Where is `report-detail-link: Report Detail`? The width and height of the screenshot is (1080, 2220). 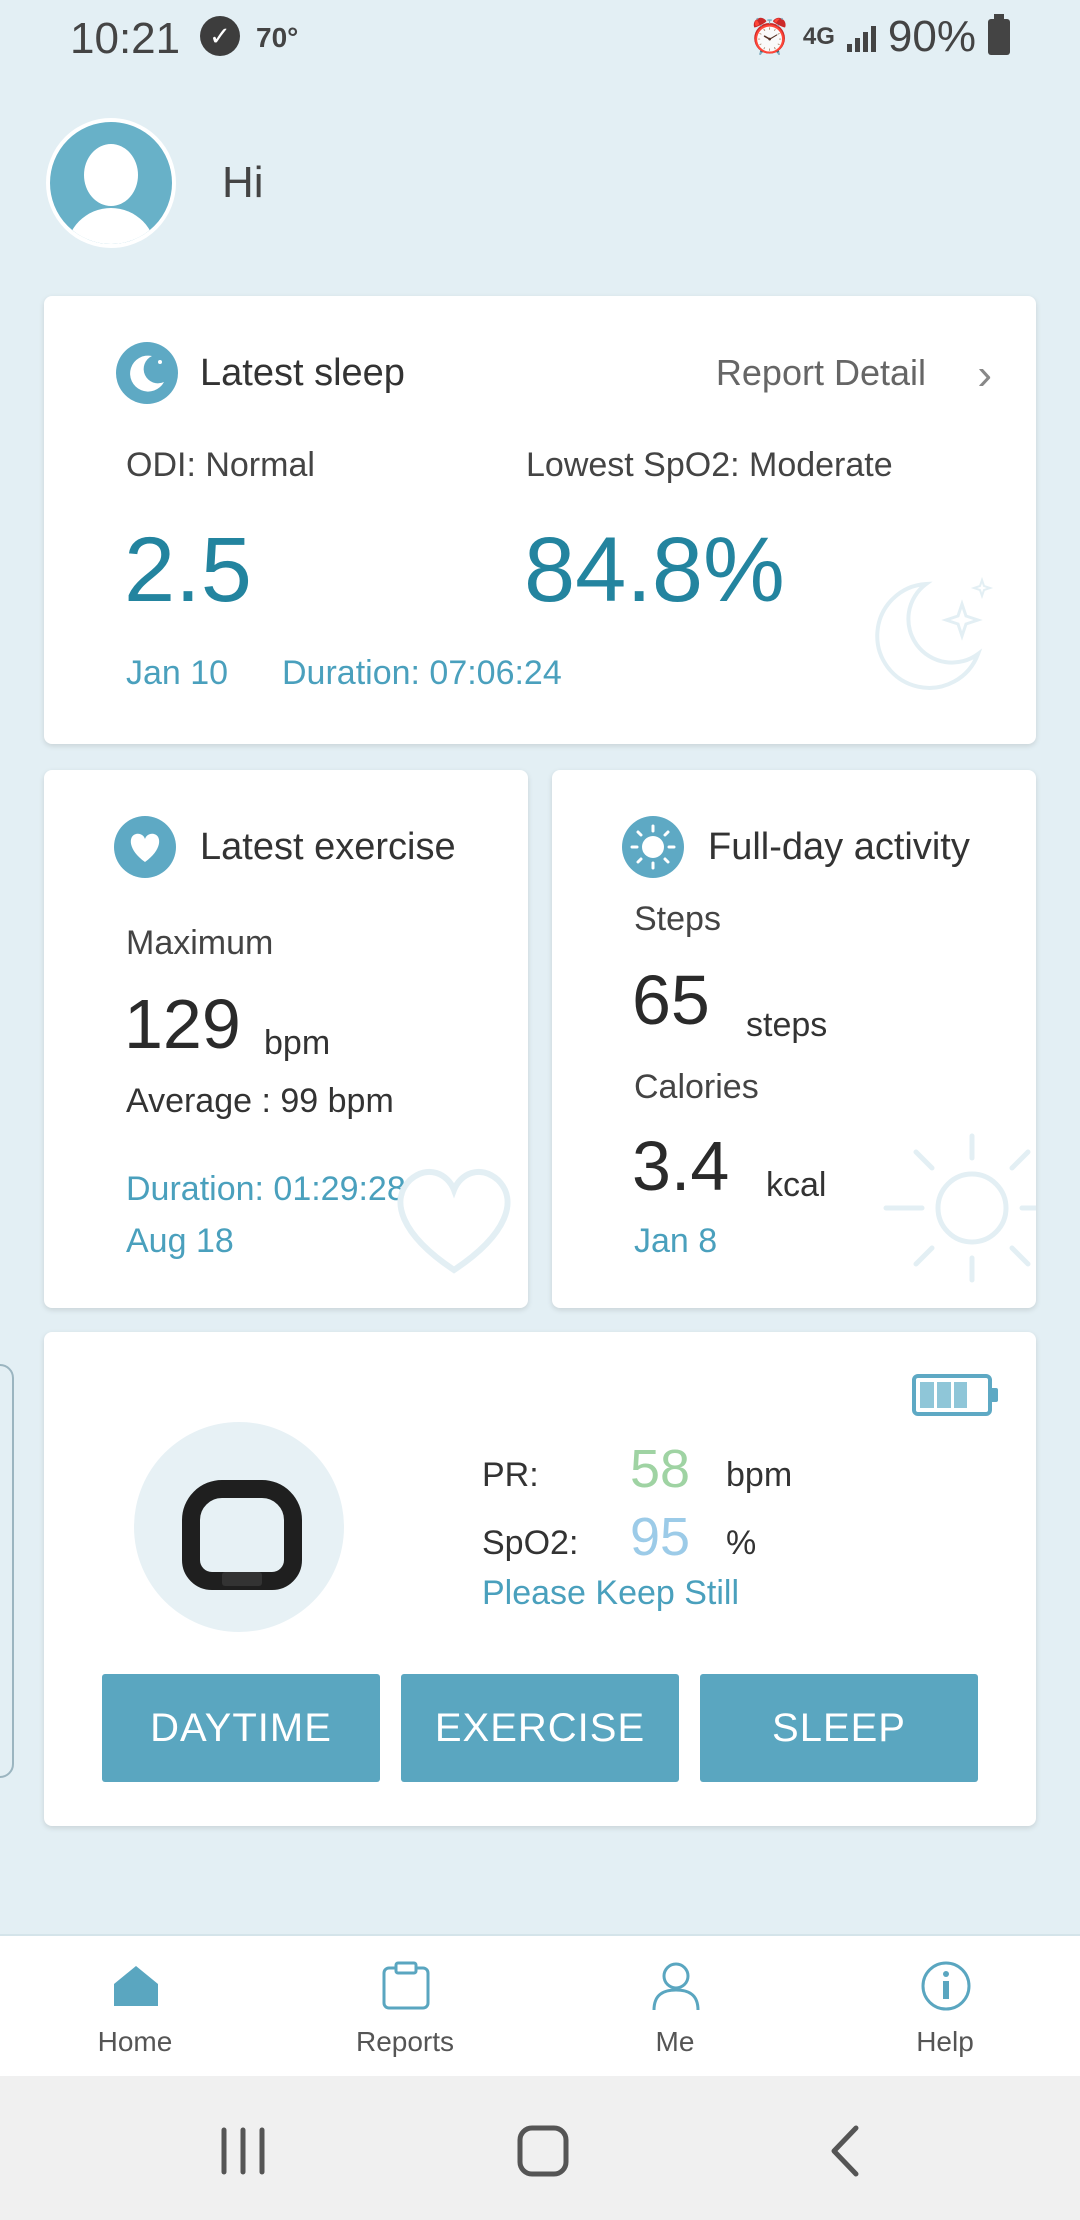 report-detail-link: Report Detail is located at coordinates (820, 372).